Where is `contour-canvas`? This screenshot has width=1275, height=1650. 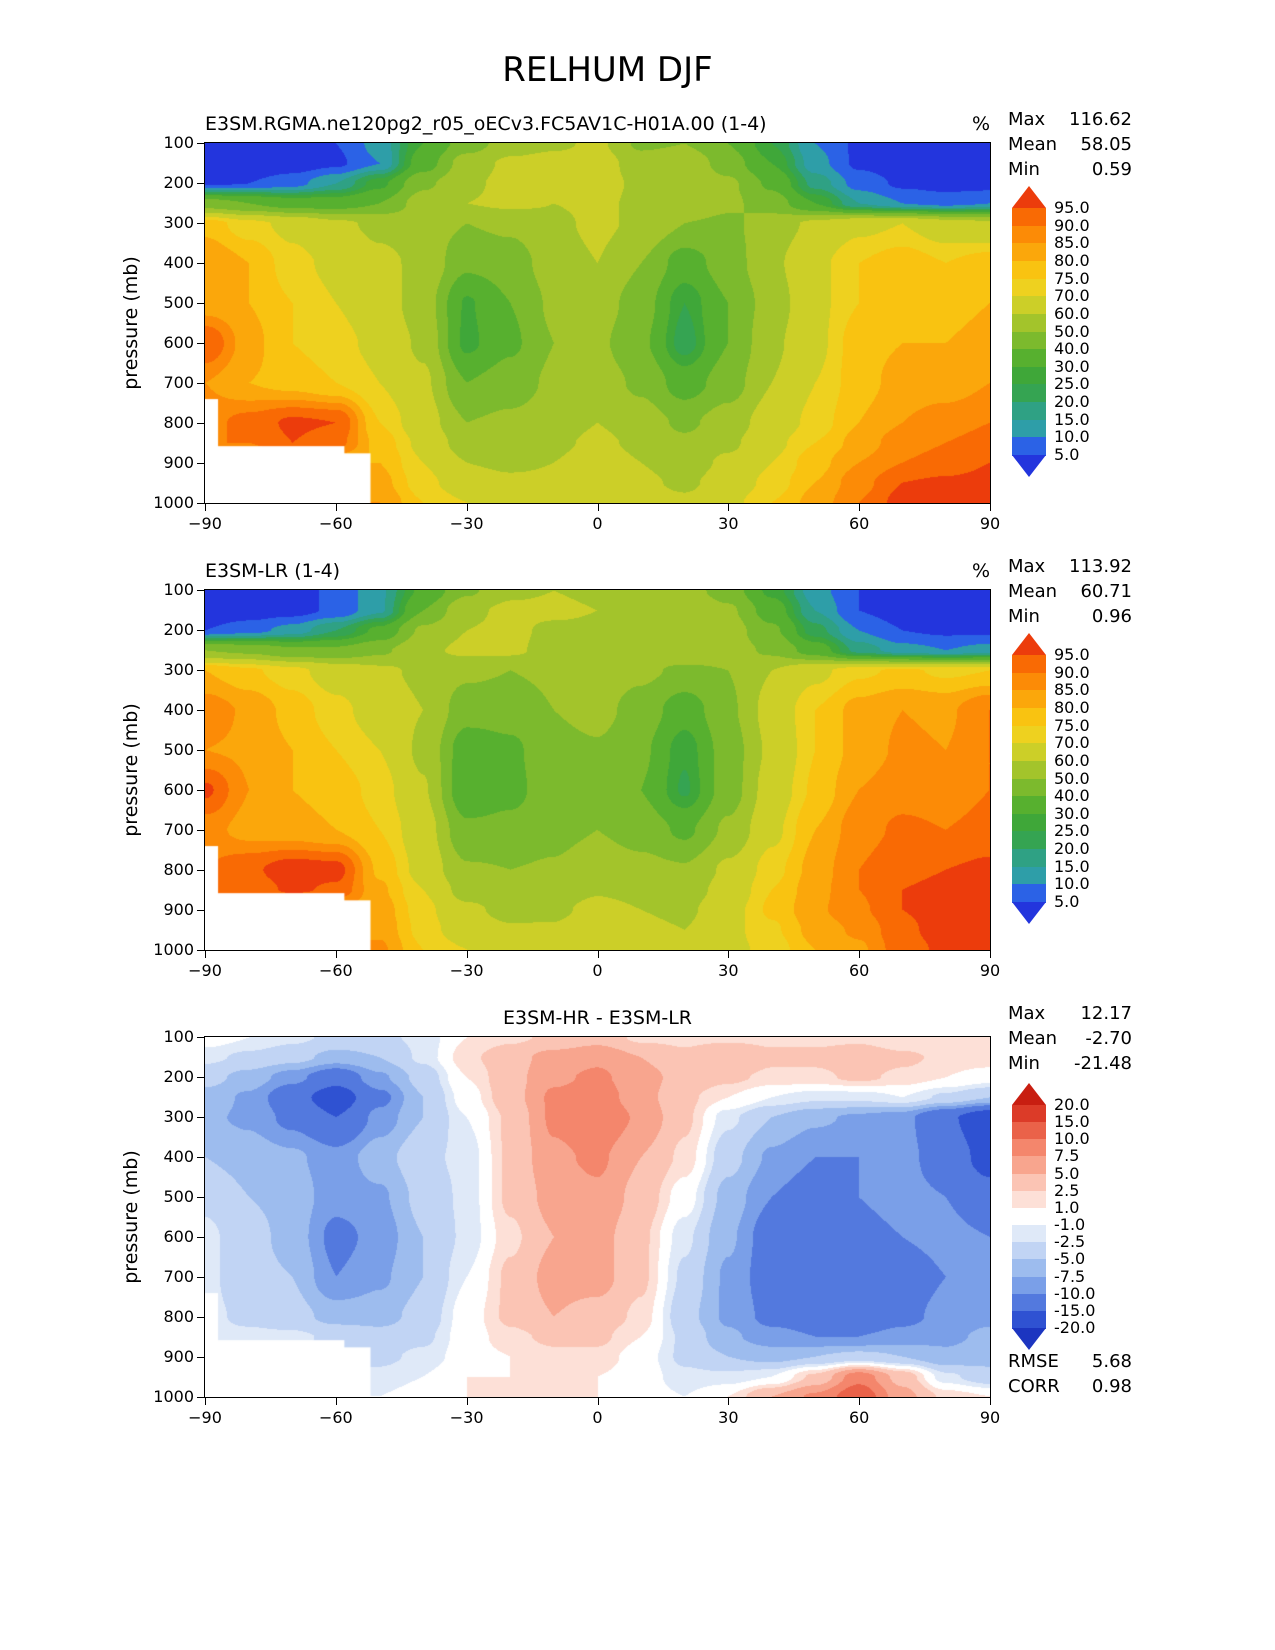 contour-canvas is located at coordinates (597, 770).